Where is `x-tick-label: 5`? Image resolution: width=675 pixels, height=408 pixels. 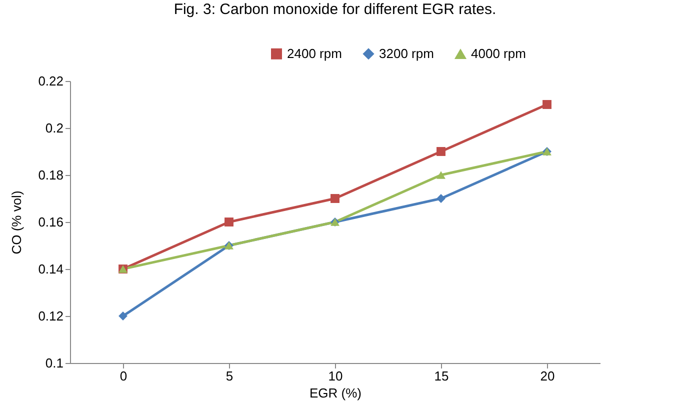
x-tick-label: 5 is located at coordinates (230, 376).